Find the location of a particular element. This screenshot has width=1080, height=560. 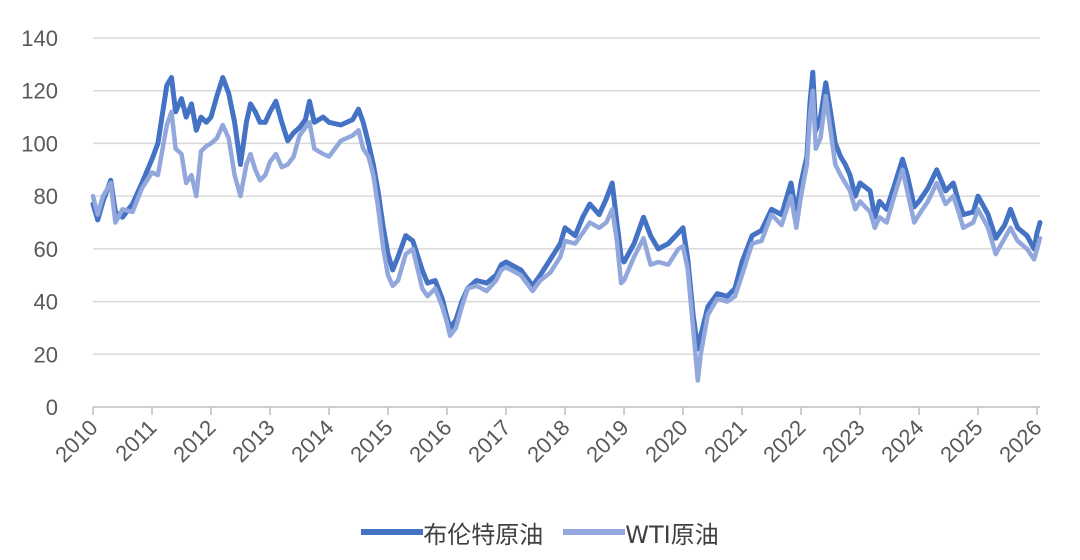

x-tick-label: 2018 is located at coordinates (548, 441).